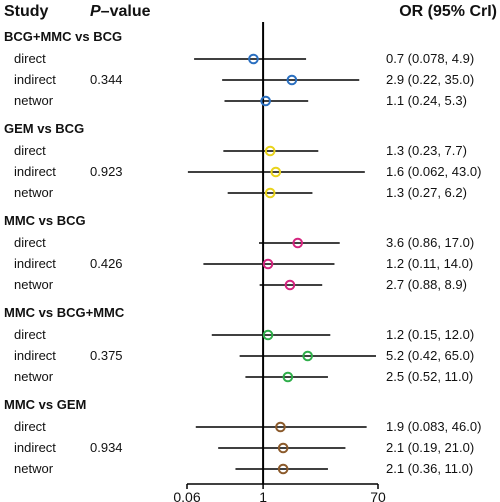 The width and height of the screenshot is (500, 502). I want to click on or-text: 1.3 (0.23, 7.7), so click(426, 150).